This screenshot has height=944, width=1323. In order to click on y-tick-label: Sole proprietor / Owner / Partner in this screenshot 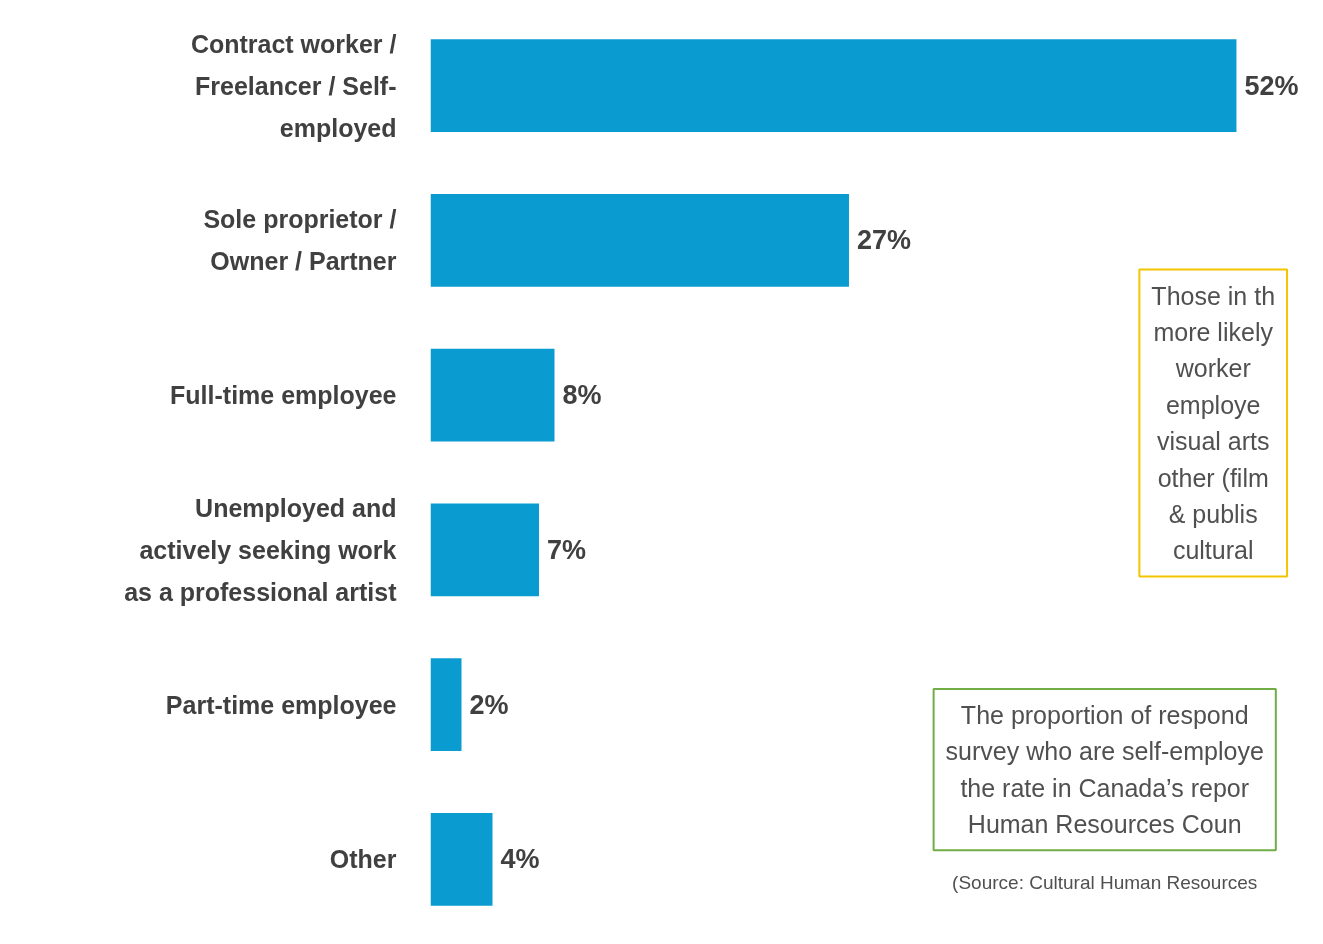, I will do `click(300, 240)`.